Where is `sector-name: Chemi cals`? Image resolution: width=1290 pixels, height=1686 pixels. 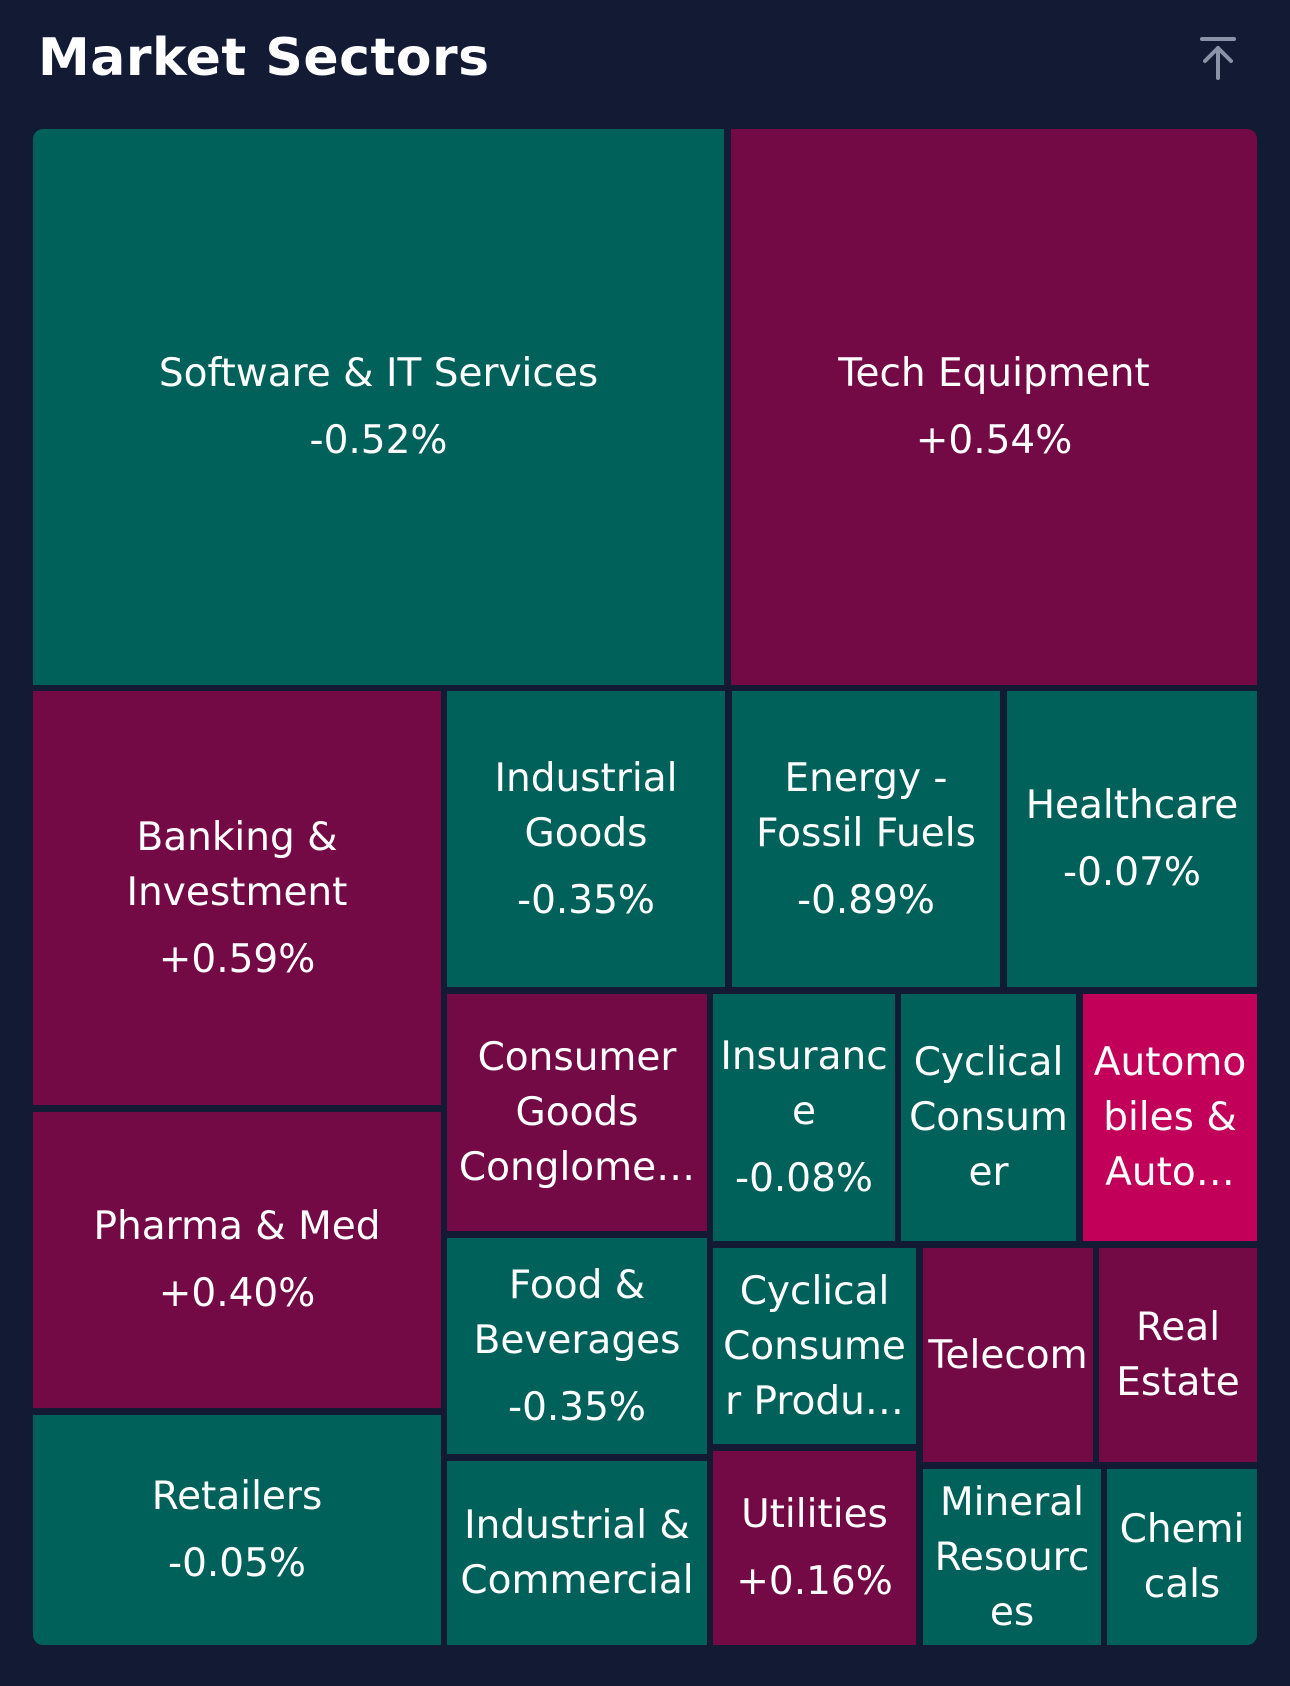 sector-name: Chemi cals is located at coordinates (1182, 1557).